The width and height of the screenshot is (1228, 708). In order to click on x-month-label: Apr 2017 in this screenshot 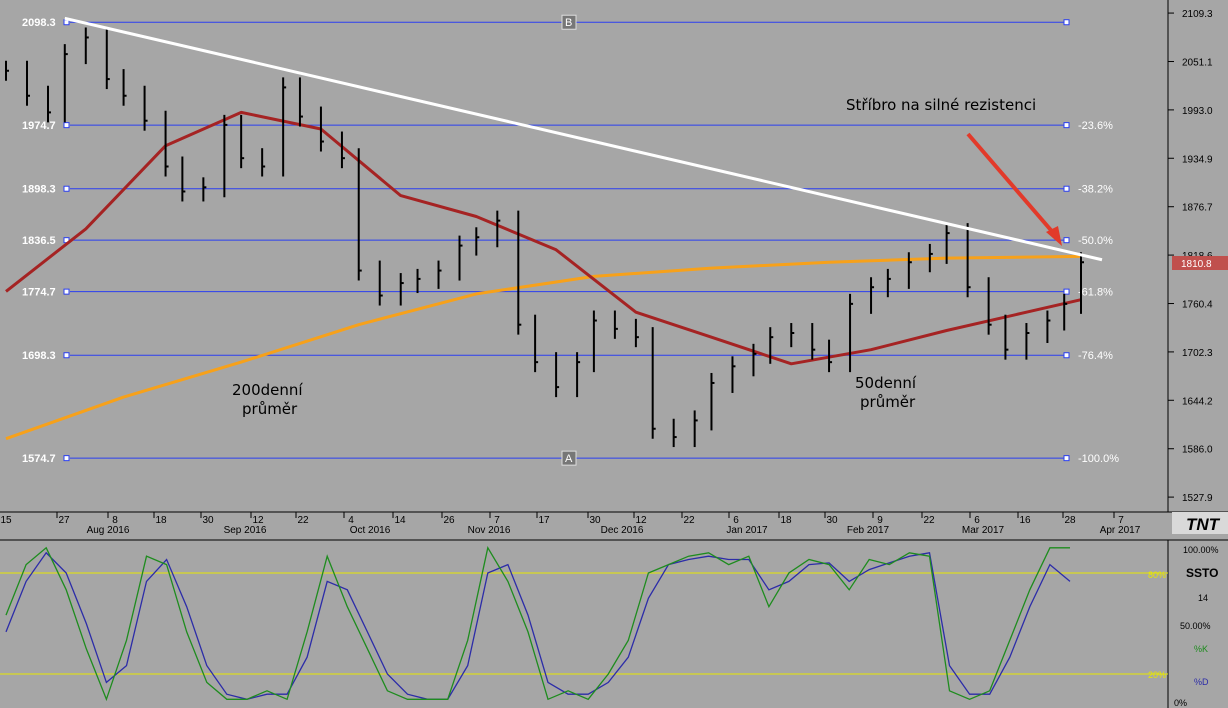, I will do `click(1120, 530)`.